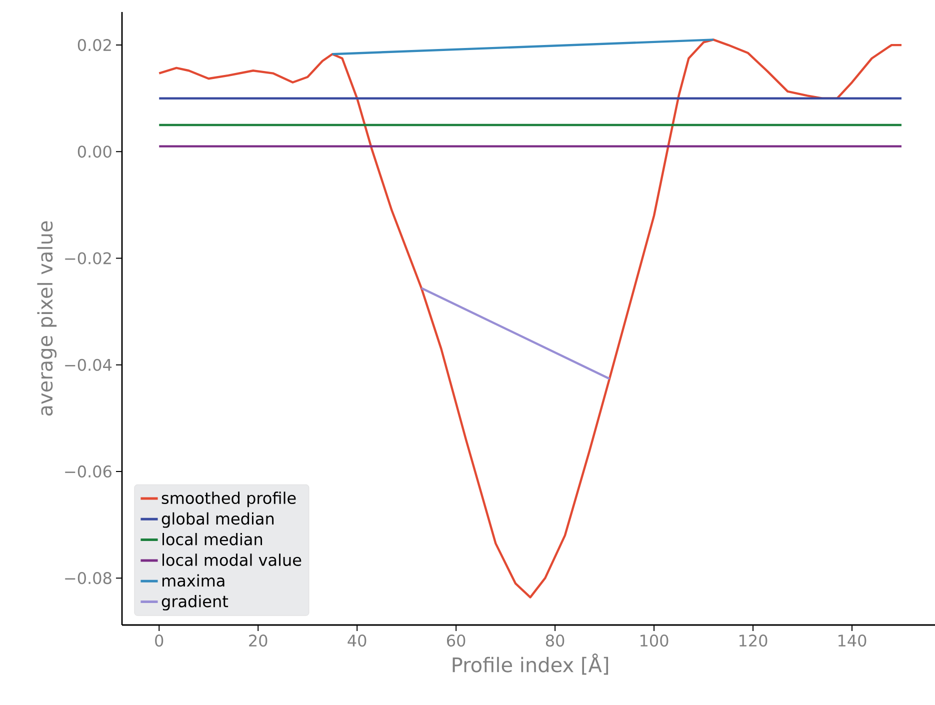  What do you see at coordinates (88, 364) in the screenshot?
I see `y-tick-label: −0.04` at bounding box center [88, 364].